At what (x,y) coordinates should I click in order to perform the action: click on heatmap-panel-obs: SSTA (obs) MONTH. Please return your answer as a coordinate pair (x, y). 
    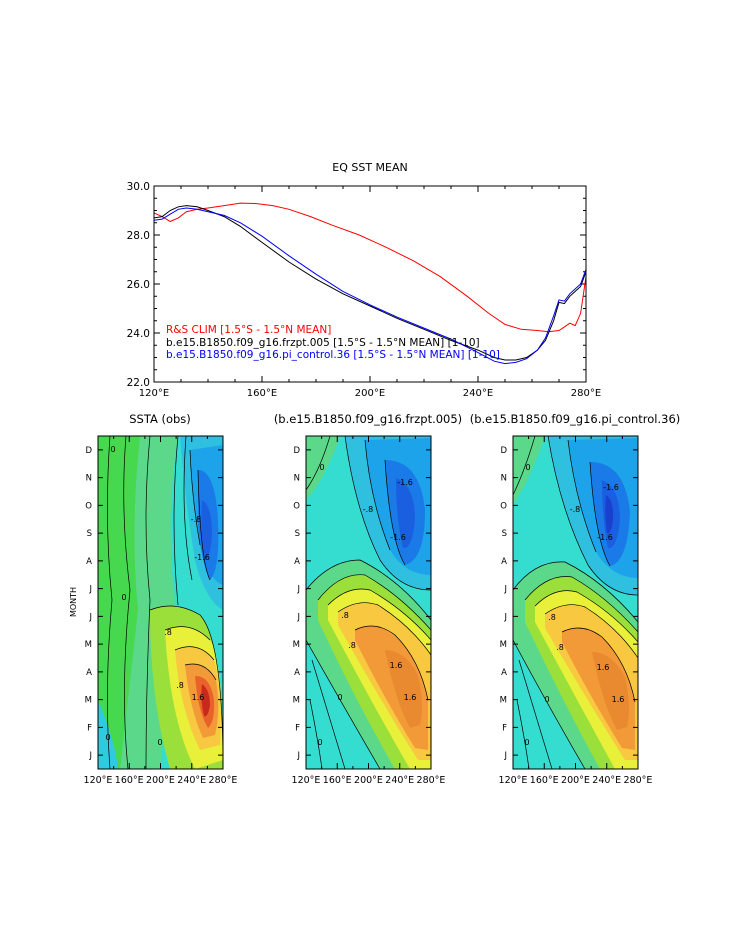
    Looking at the image, I should click on (153, 599).